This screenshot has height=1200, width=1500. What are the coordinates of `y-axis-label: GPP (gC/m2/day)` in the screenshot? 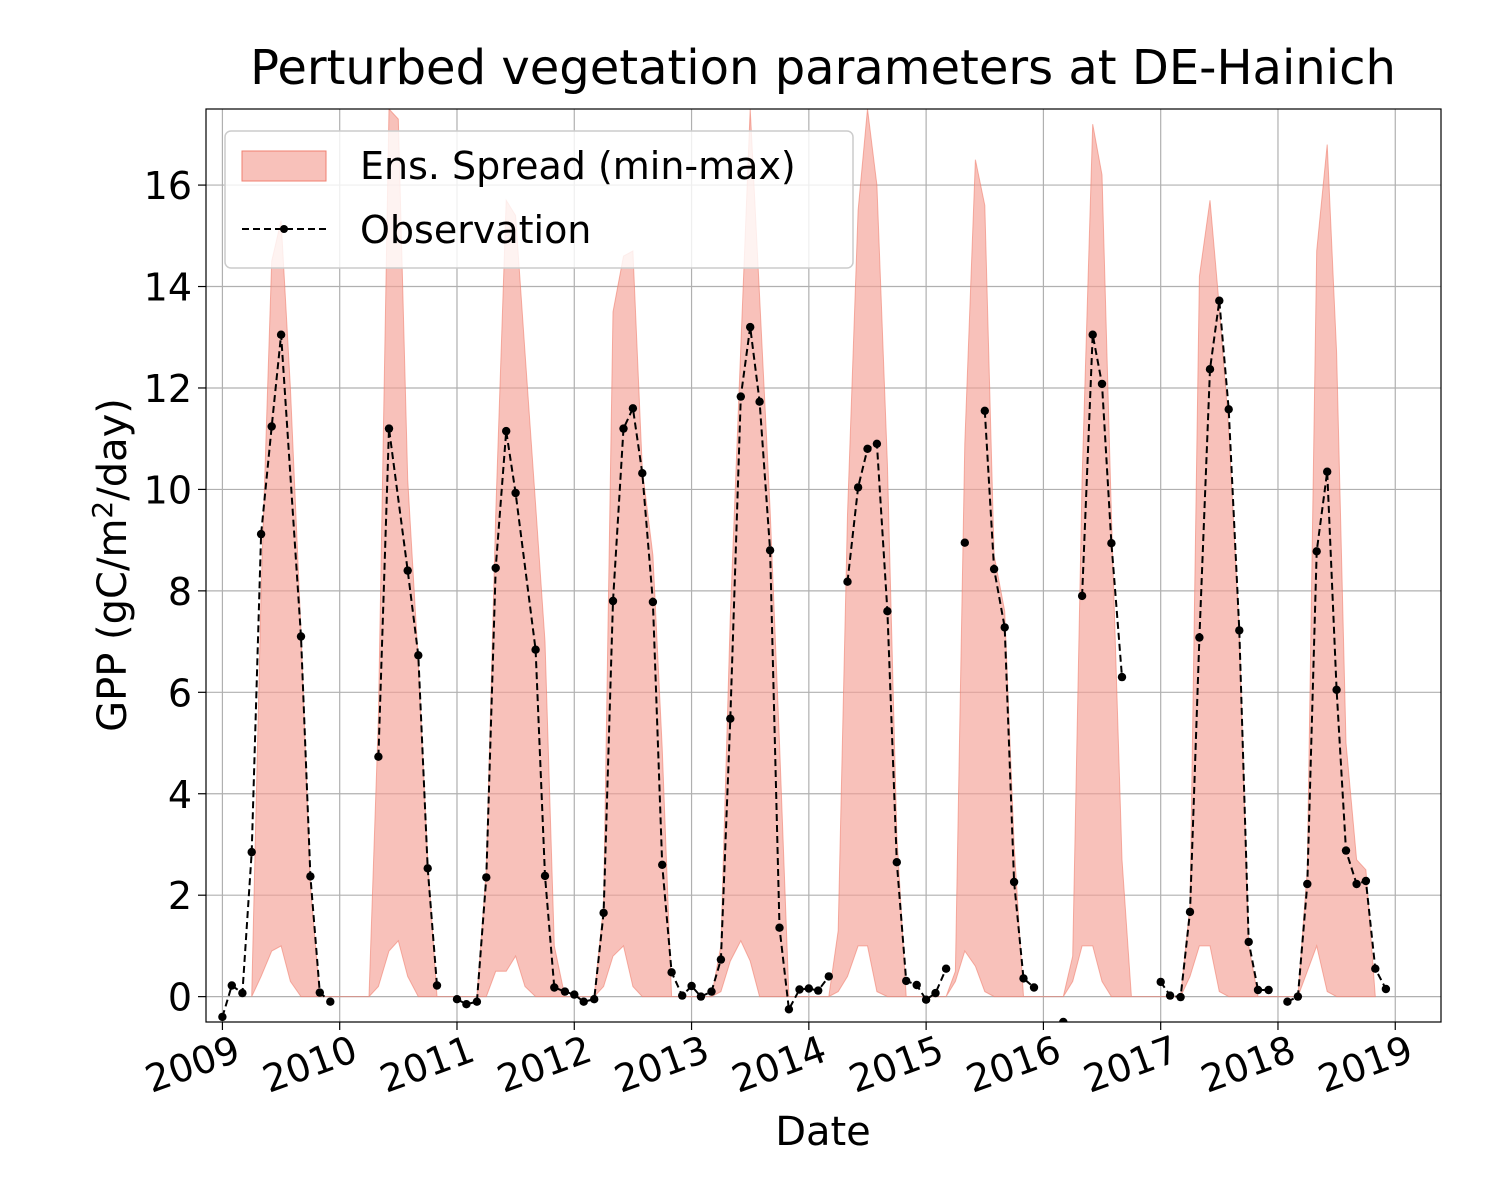 It's located at (111, 565).